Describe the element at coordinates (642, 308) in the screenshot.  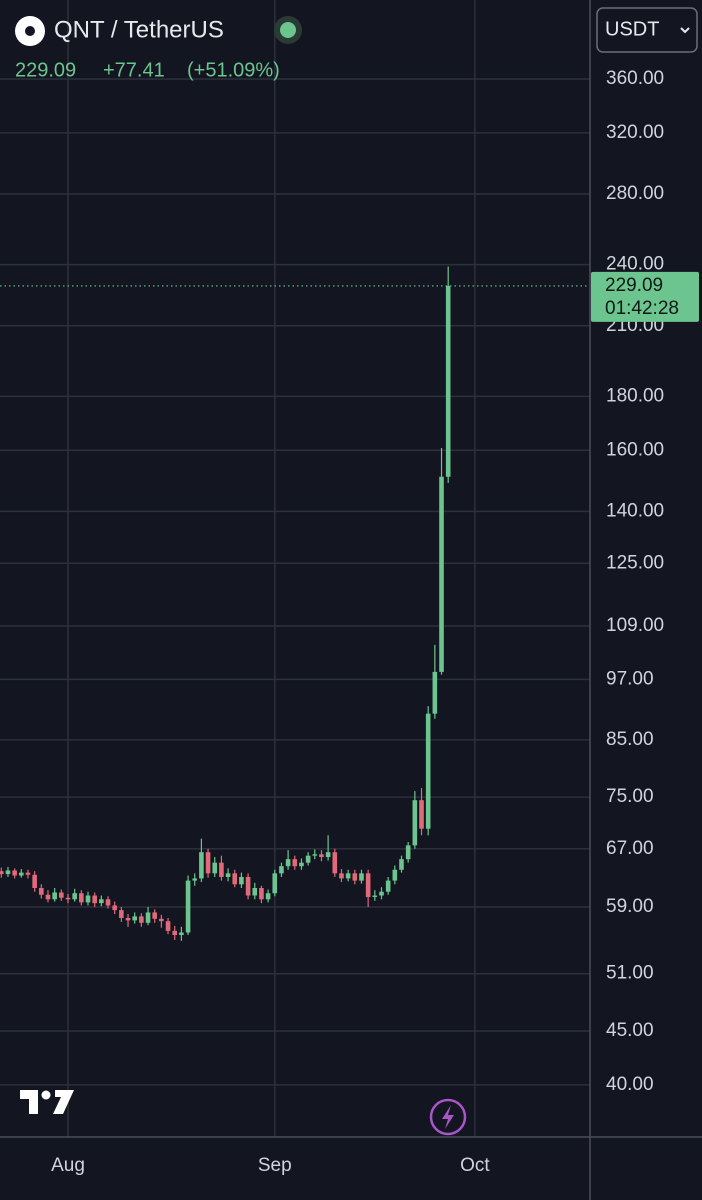
I see `price-tag-countdown: 01:42:28` at that location.